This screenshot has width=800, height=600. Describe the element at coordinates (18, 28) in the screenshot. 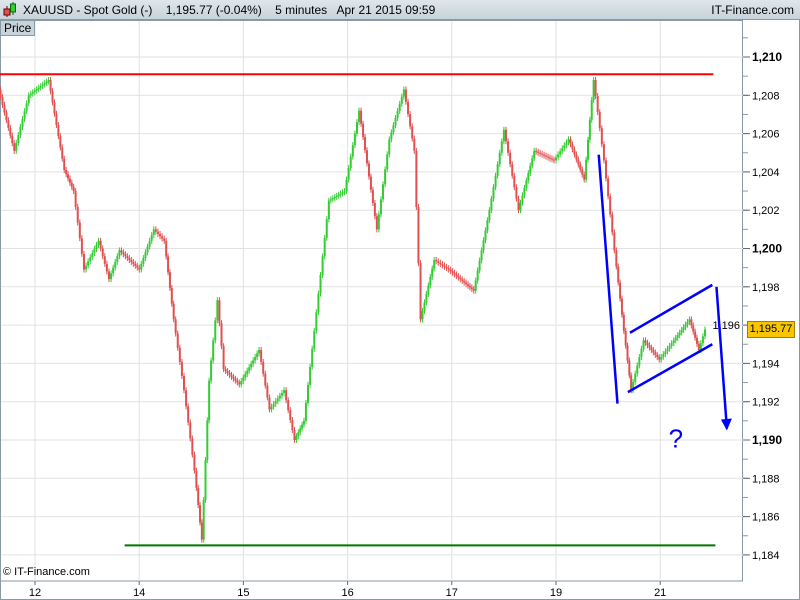

I see `price-panel-label: Price` at that location.